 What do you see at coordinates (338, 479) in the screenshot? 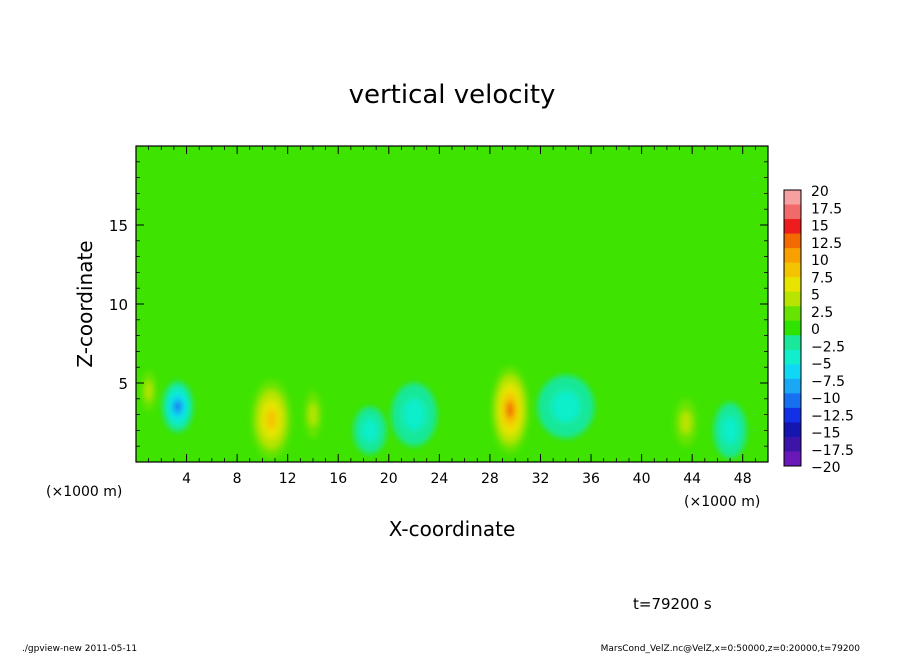
I see `x-tick-label: 16` at bounding box center [338, 479].